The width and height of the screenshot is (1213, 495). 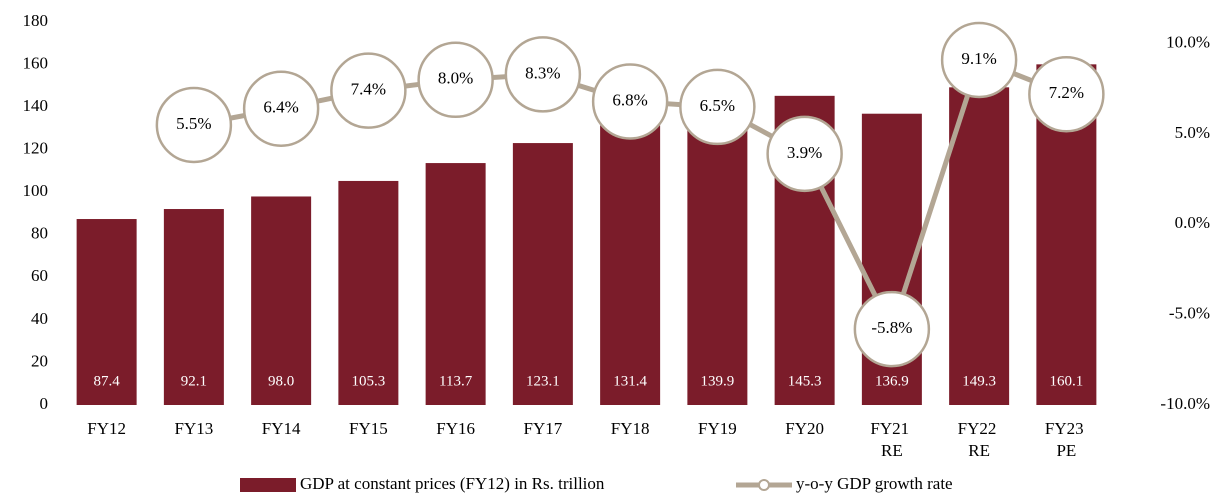 I want to click on bar-value-label: 136.9, so click(x=892, y=381).